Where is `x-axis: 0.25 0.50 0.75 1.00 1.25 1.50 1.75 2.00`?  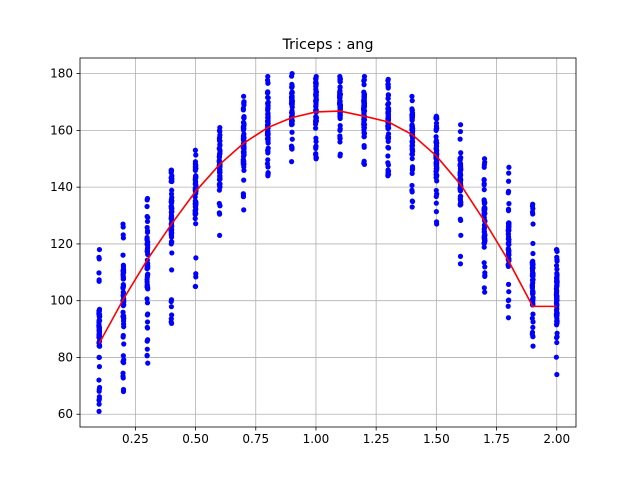 x-axis: 0.25 0.50 0.75 1.00 1.25 1.50 1.75 2.00 is located at coordinates (346, 436).